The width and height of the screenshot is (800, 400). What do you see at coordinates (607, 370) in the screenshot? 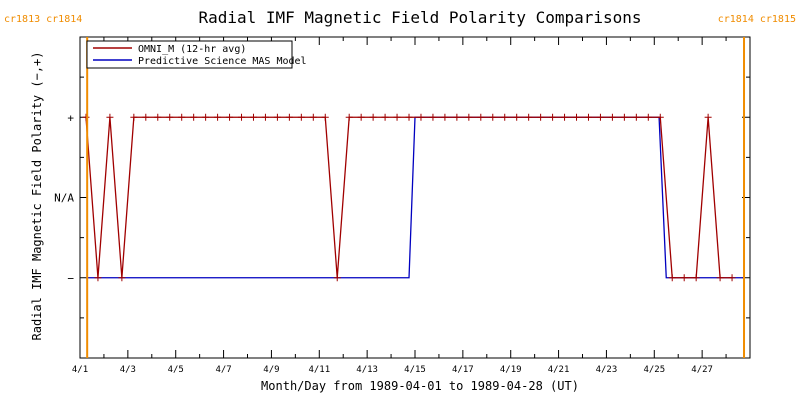
I see `x-tick-label: 4/23` at bounding box center [607, 370].